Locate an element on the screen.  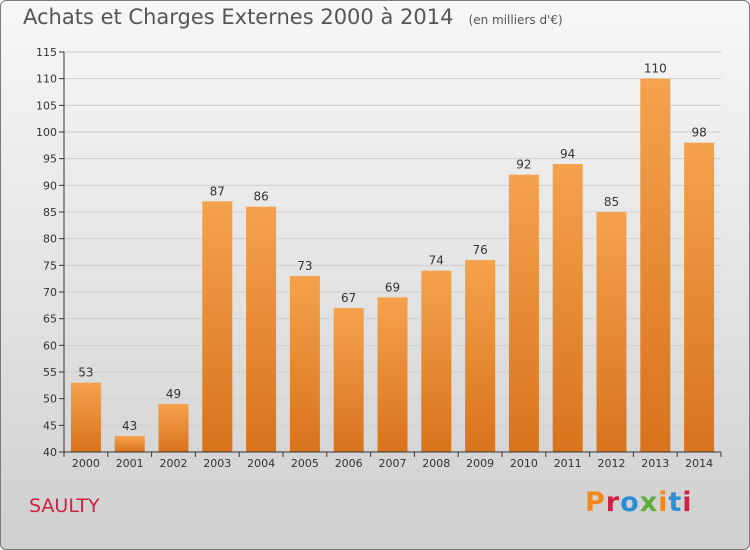
proxiti-logo: Proxiti is located at coordinates (639, 502).